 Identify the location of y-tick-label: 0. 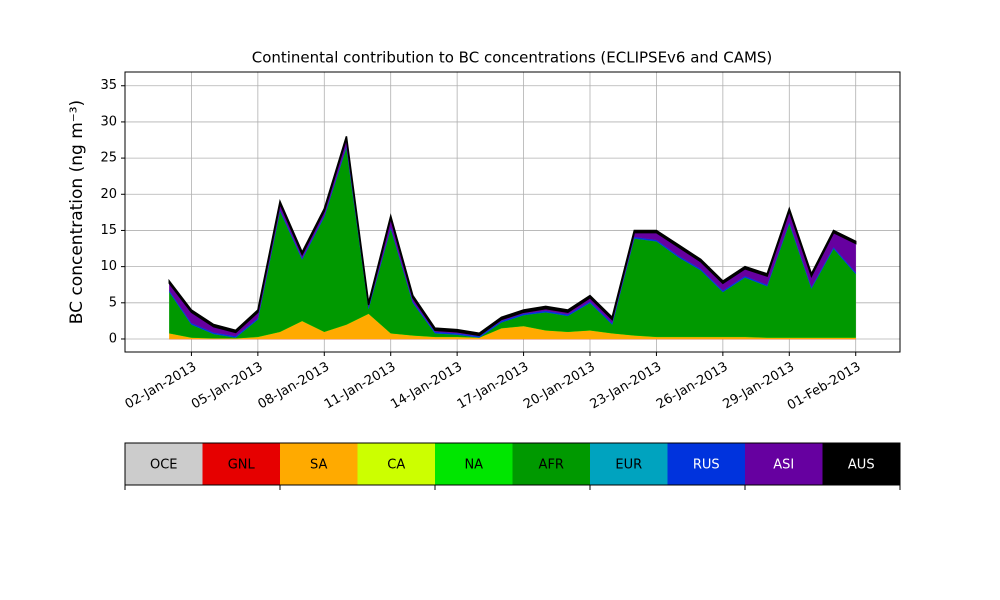
(113, 338).